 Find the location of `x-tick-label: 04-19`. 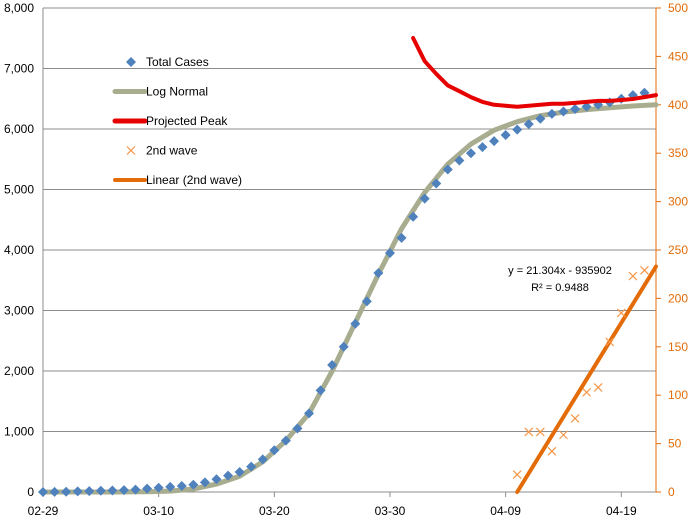

x-tick-label: 04-19 is located at coordinates (621, 511).